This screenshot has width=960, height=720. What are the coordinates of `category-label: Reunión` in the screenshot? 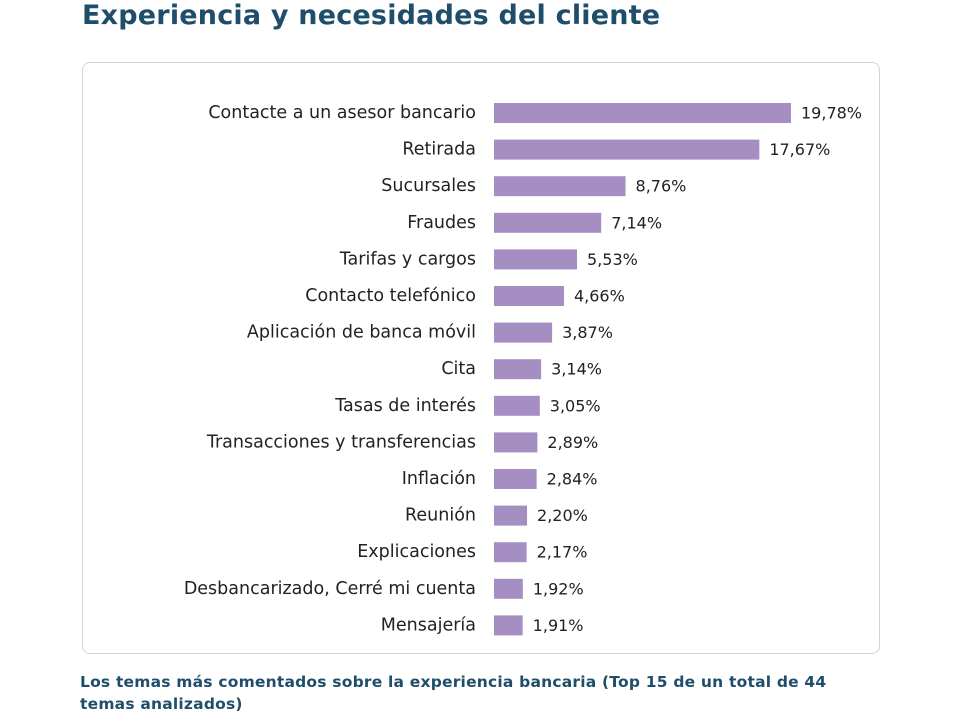 It's located at (440, 516).